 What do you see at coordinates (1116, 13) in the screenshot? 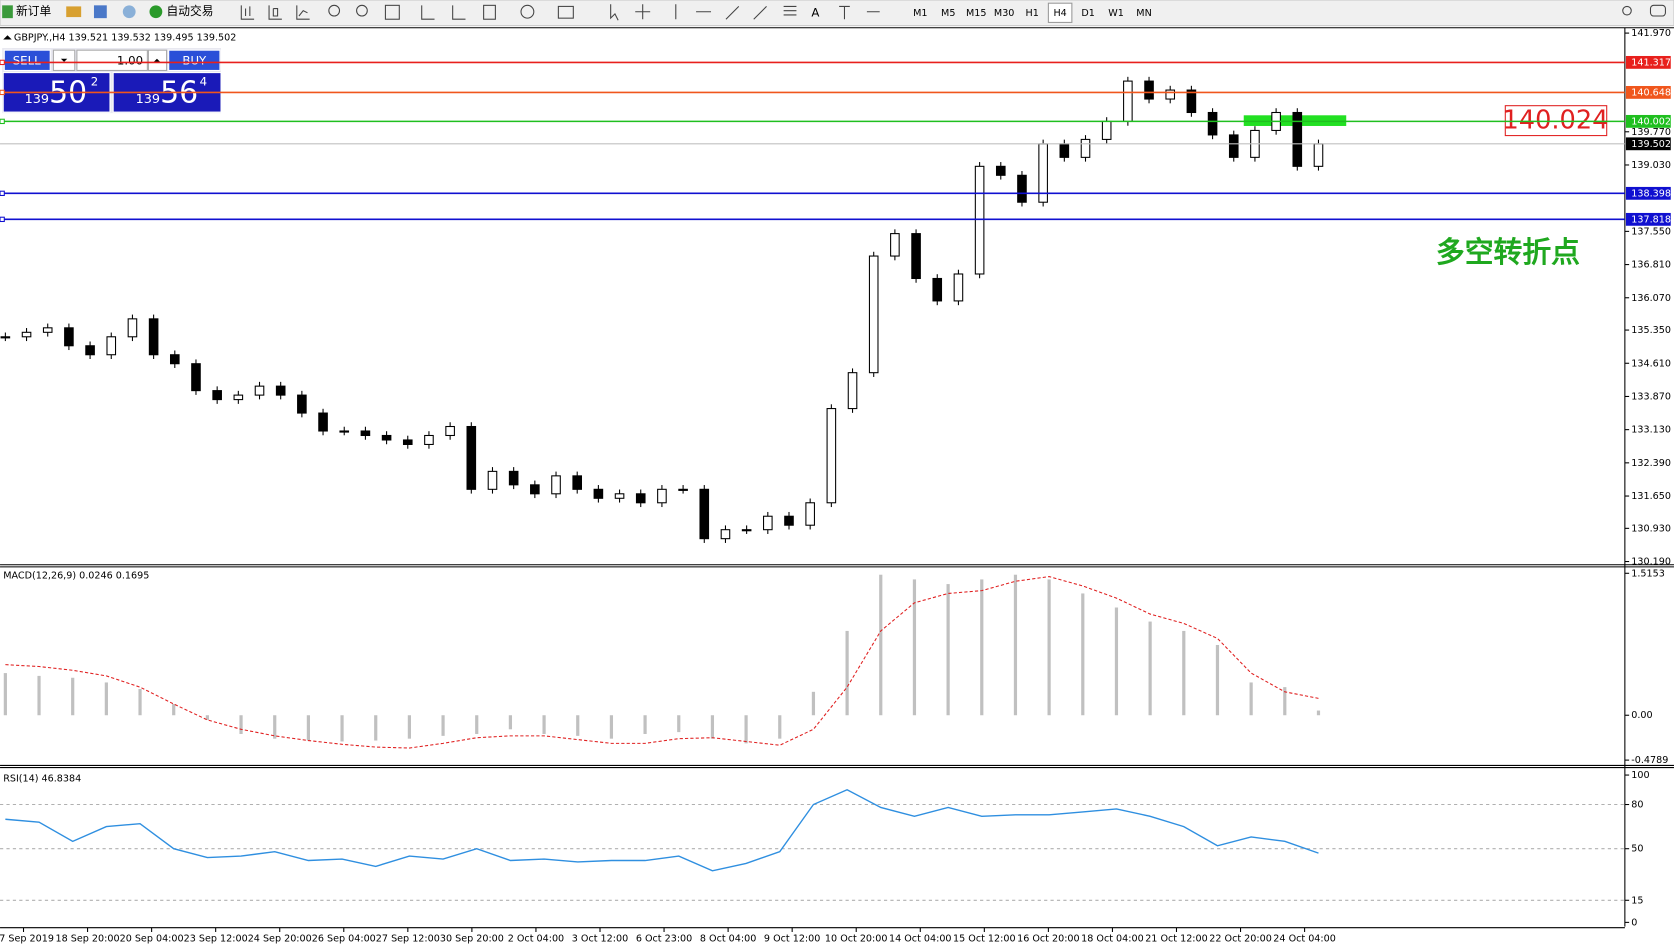
I see `timeframe: W1` at bounding box center [1116, 13].